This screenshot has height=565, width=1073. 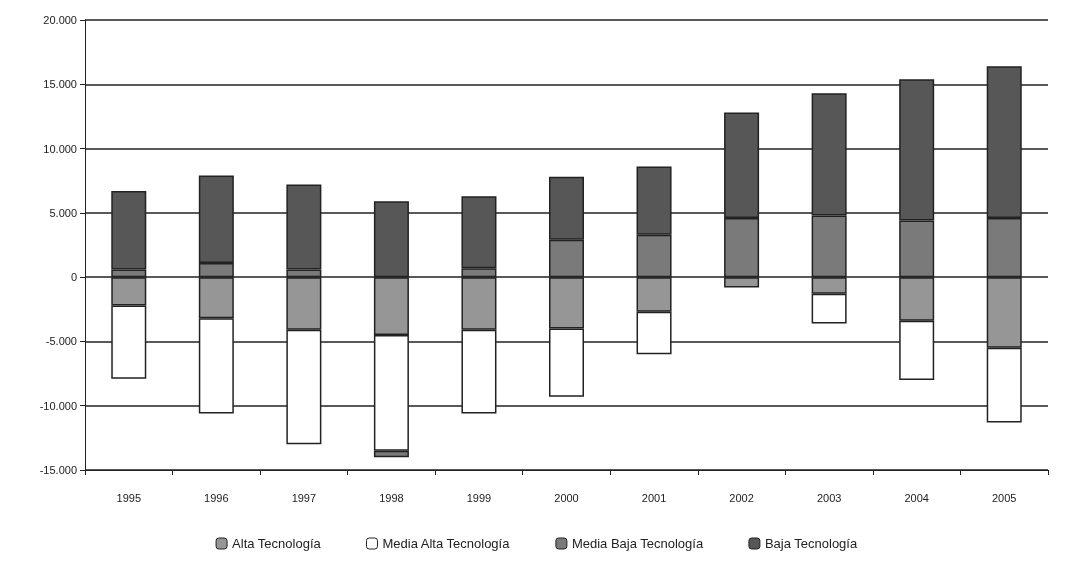 I want to click on x-tick-label: 2005, so click(x=1004, y=497).